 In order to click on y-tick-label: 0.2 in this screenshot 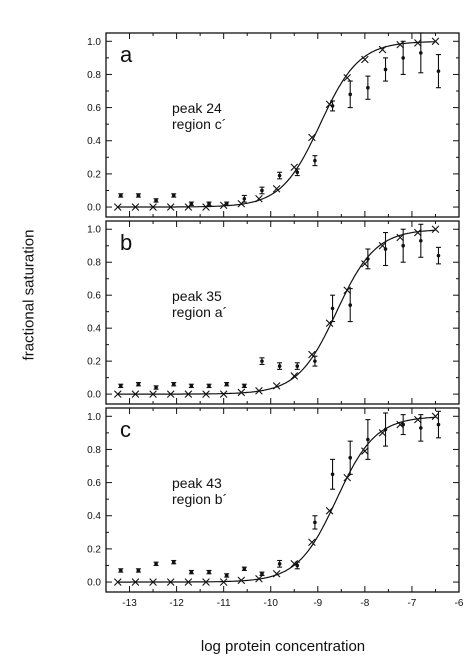, I will do `click(94, 549)`.